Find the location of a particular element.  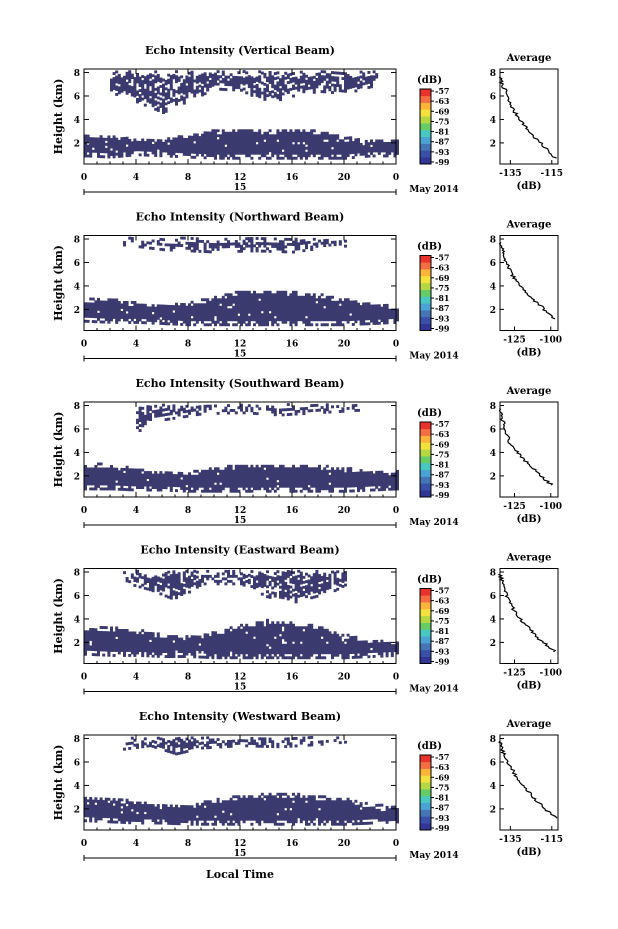

panel-title: Echo Intensity (Northward Beam) is located at coordinates (240, 217).